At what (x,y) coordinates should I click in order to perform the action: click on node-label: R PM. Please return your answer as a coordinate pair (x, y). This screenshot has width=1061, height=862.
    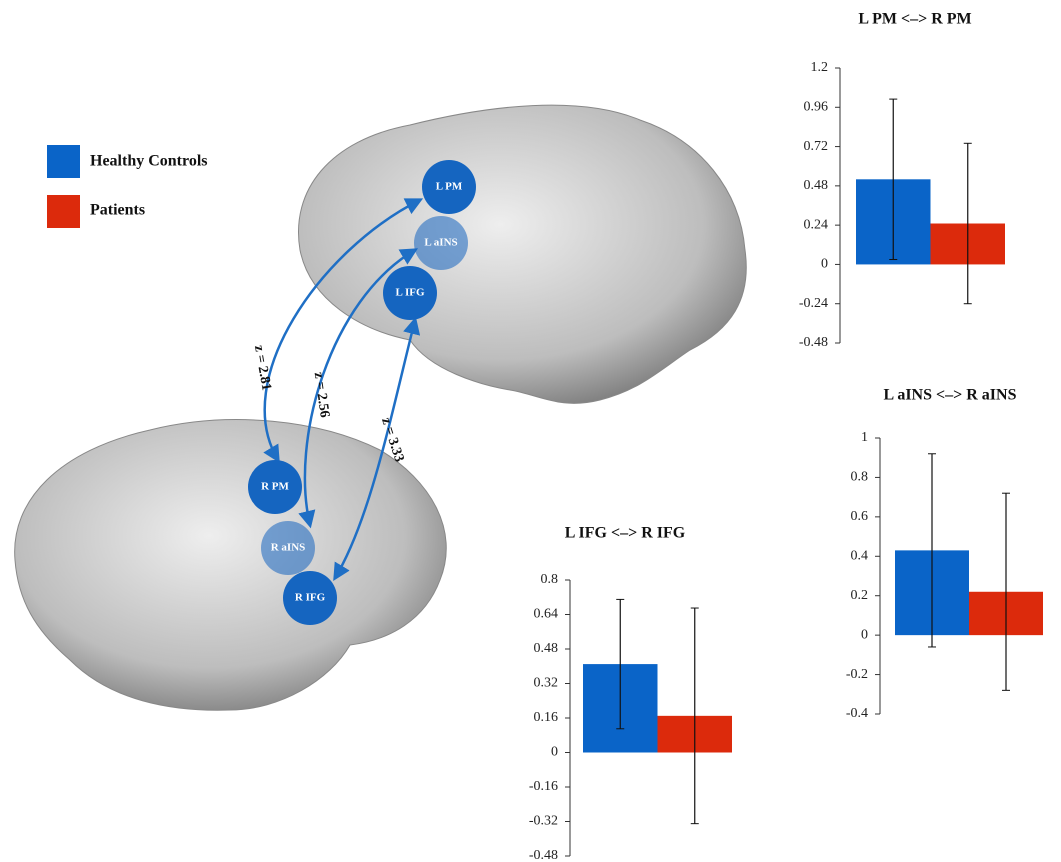
    Looking at the image, I should click on (275, 487).